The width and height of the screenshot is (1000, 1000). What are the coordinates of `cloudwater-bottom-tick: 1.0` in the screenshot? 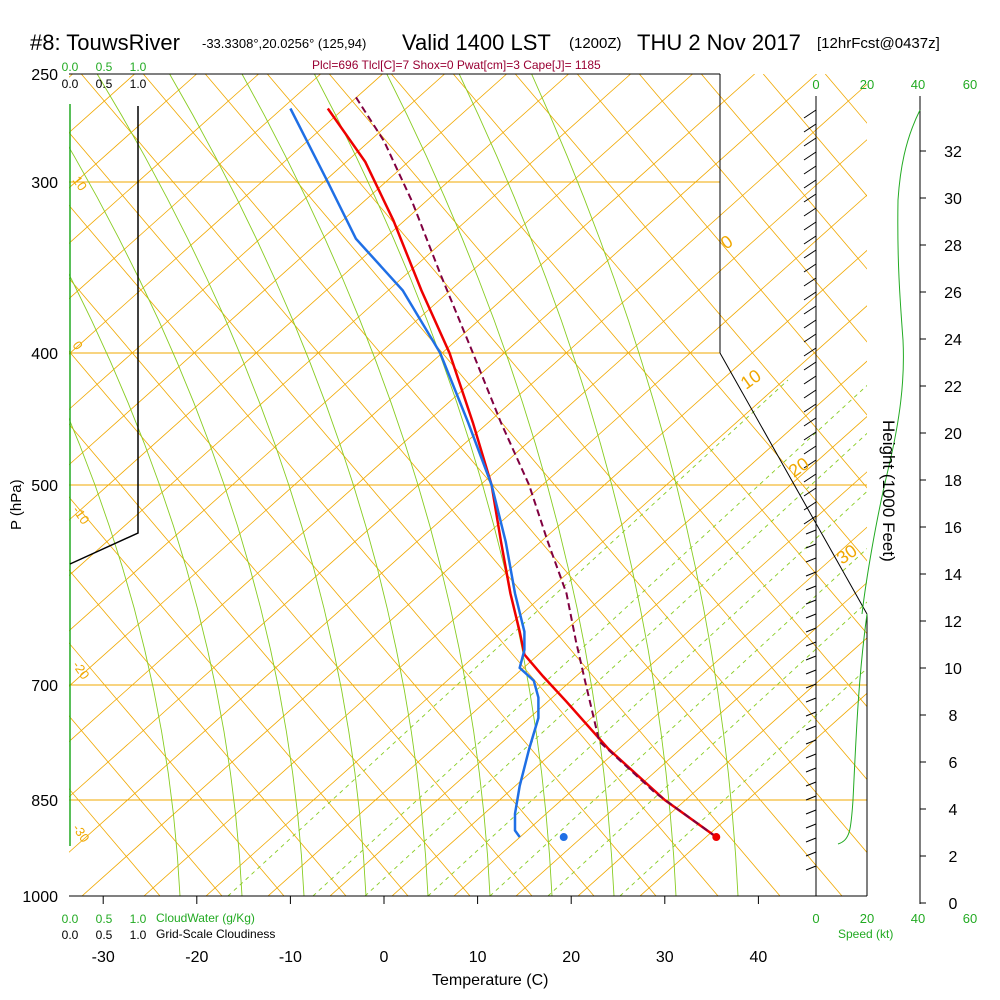 It's located at (138, 919).